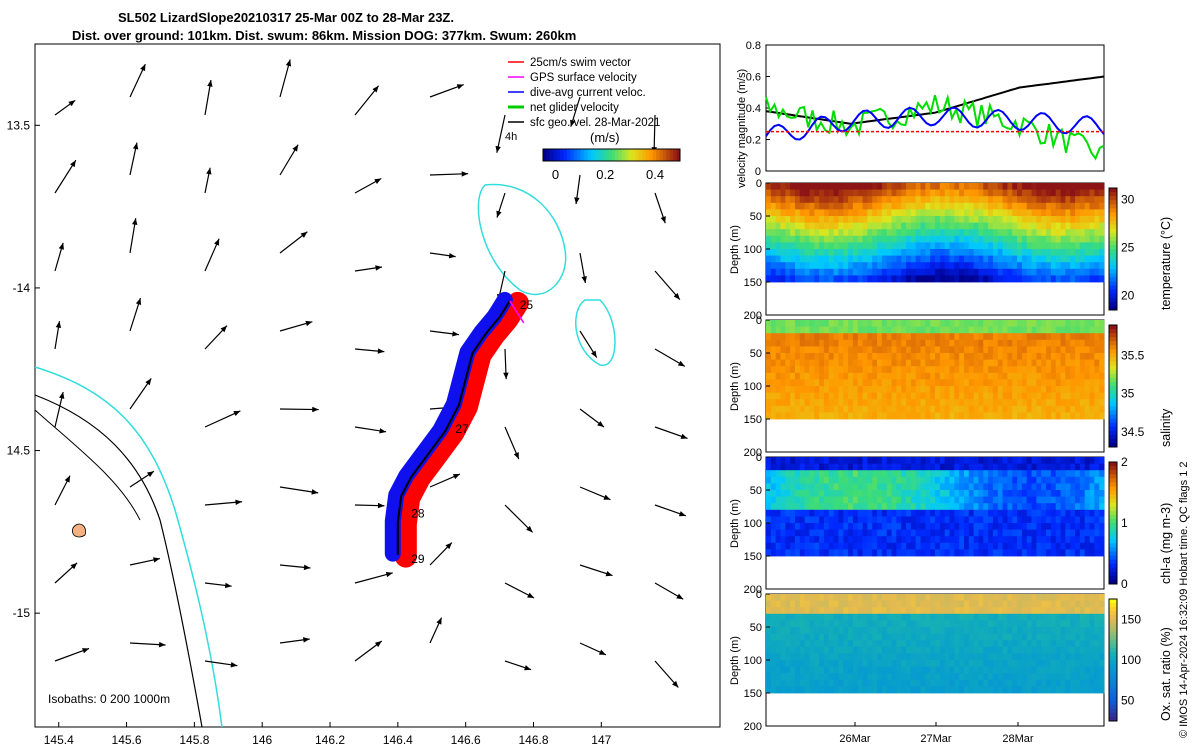  Describe the element at coordinates (573, 123) in the screenshot. I see `geo-vector-head` at that location.